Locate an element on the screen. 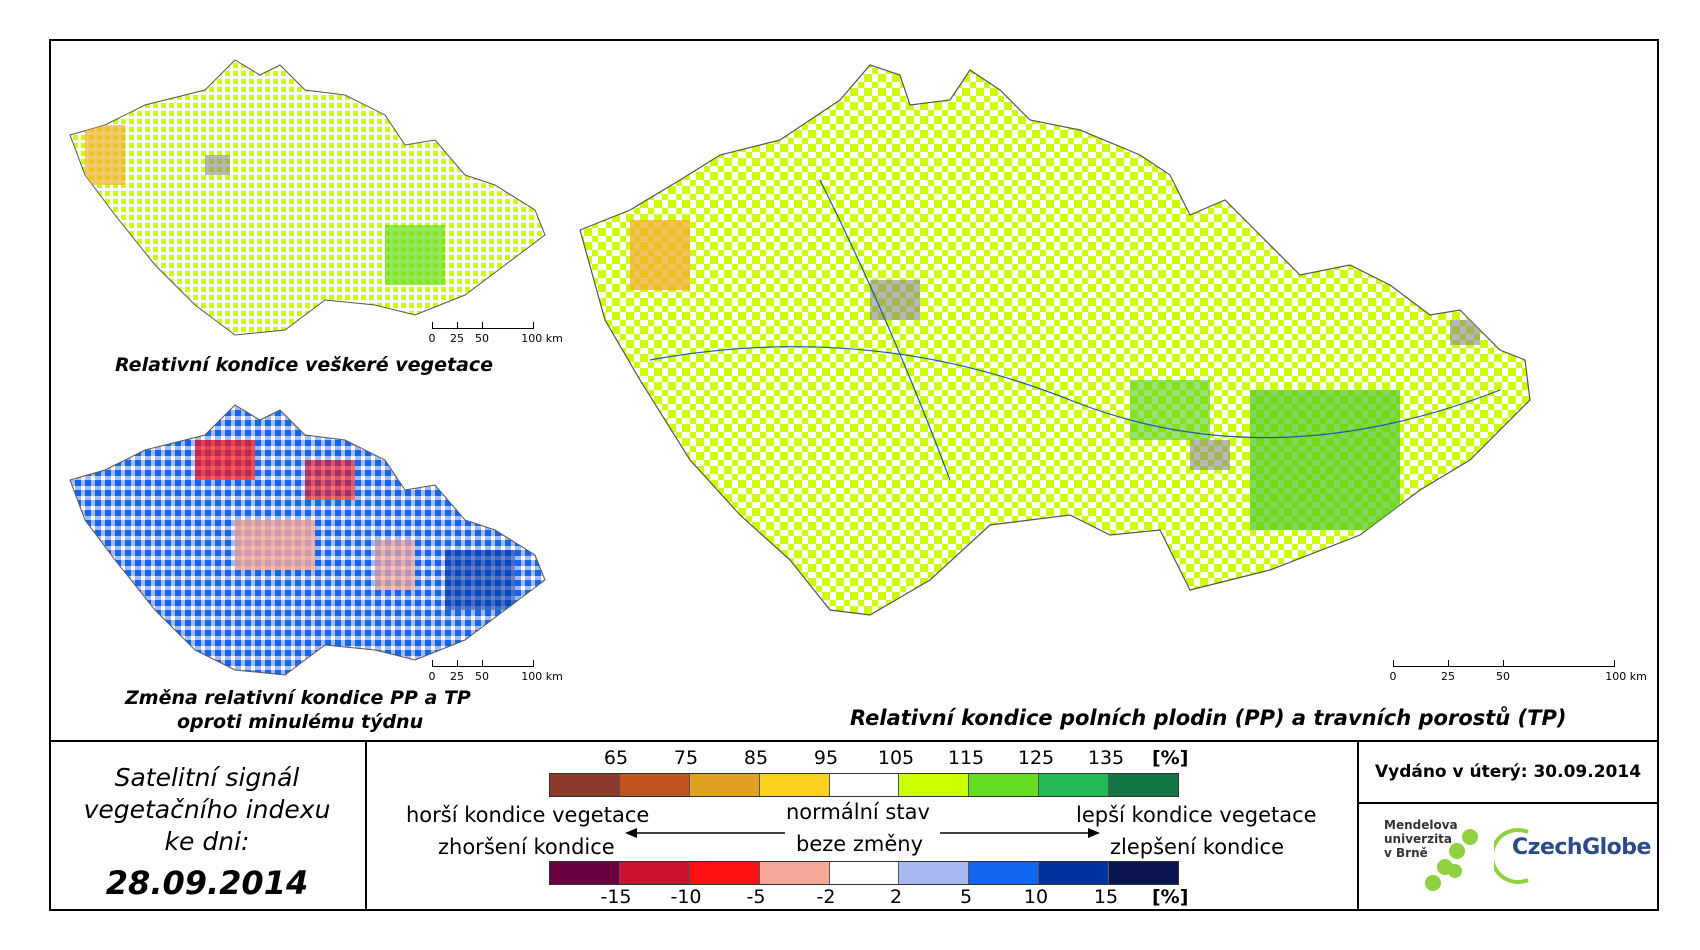  condition-tick-label: 135 is located at coordinates (1106, 758).